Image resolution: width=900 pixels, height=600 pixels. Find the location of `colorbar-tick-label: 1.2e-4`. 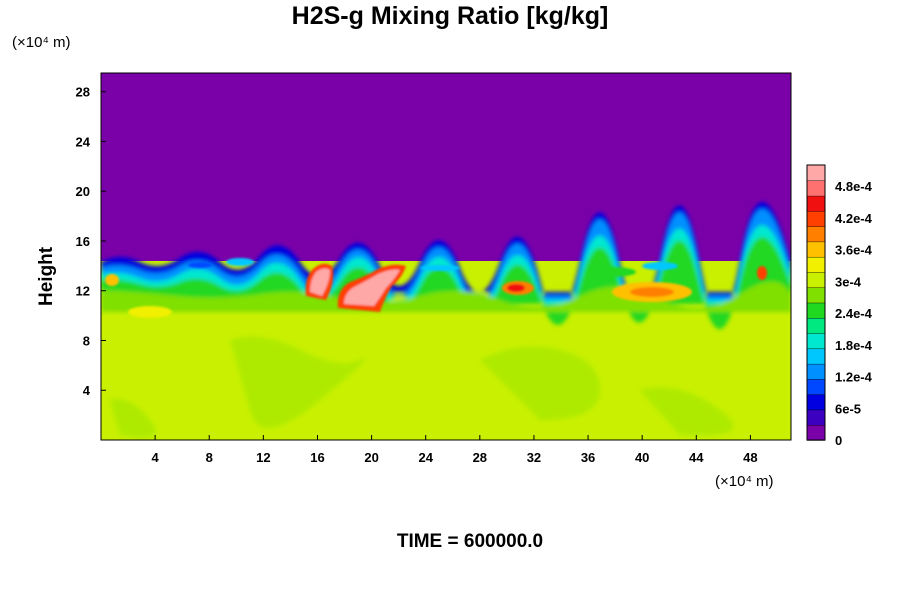

colorbar-tick-label: 1.2e-4 is located at coordinates (854, 377).